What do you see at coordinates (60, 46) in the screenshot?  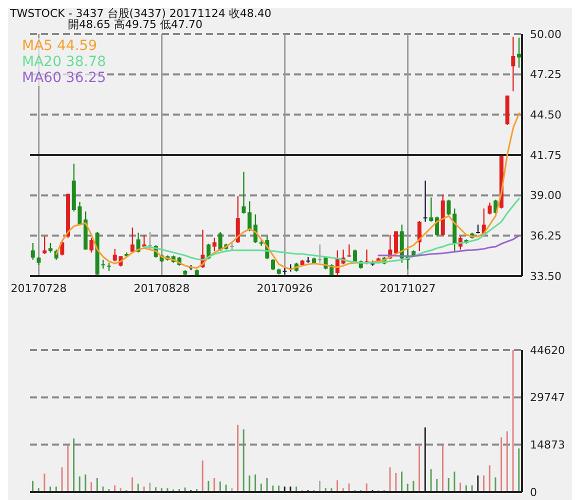 I see `text: MA5 44.59` at bounding box center [60, 46].